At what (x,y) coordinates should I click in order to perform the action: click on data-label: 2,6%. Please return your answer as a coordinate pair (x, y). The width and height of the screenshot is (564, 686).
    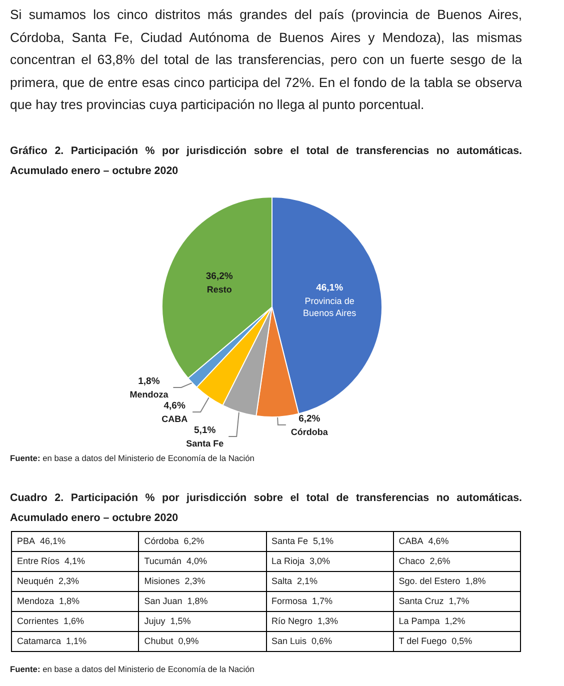
    Looking at the image, I should click on (440, 561).